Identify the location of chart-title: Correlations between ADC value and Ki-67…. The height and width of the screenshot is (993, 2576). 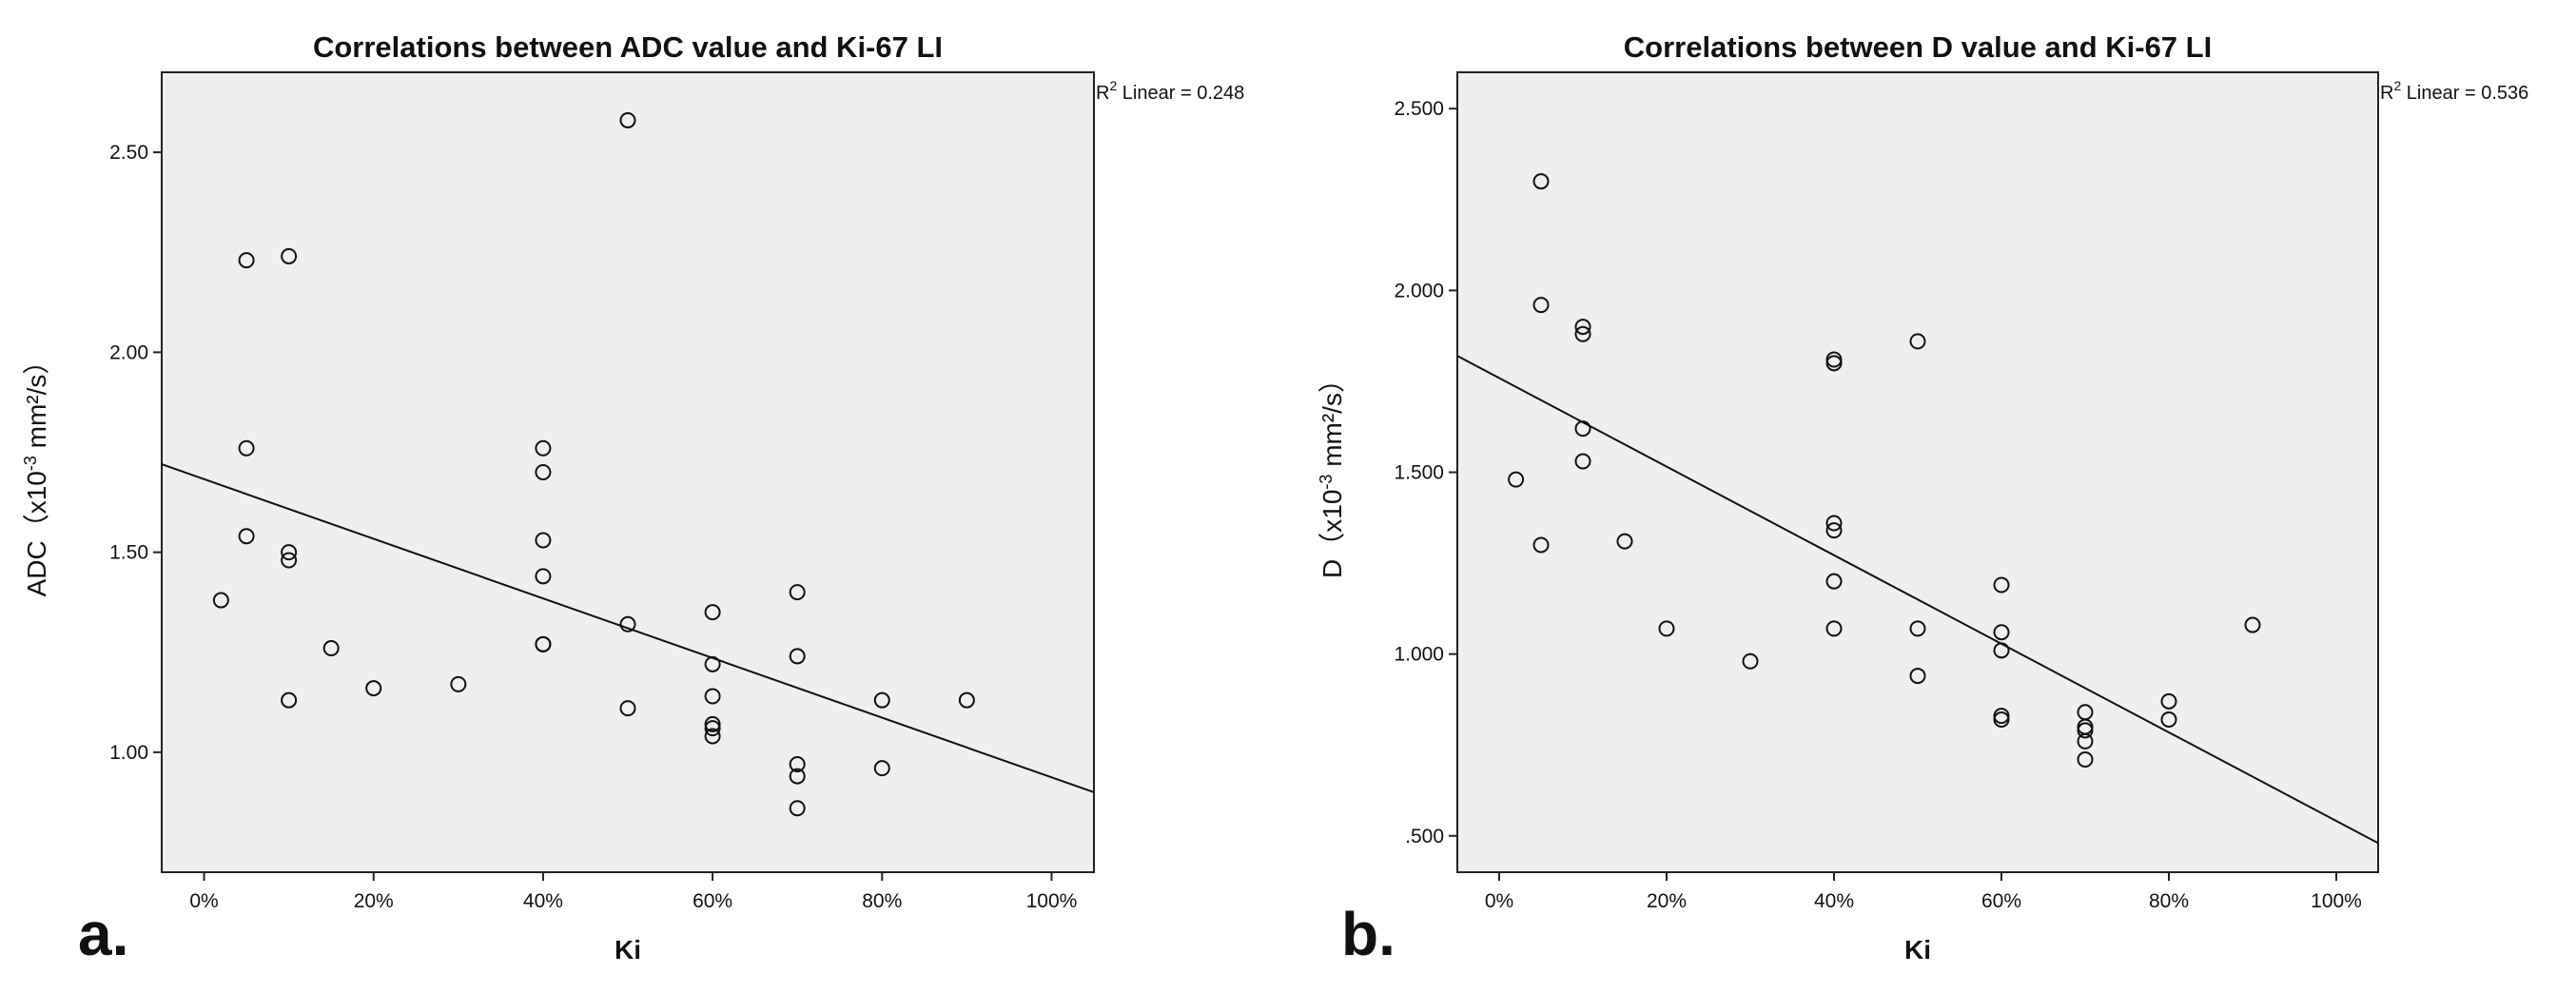
(628, 47).